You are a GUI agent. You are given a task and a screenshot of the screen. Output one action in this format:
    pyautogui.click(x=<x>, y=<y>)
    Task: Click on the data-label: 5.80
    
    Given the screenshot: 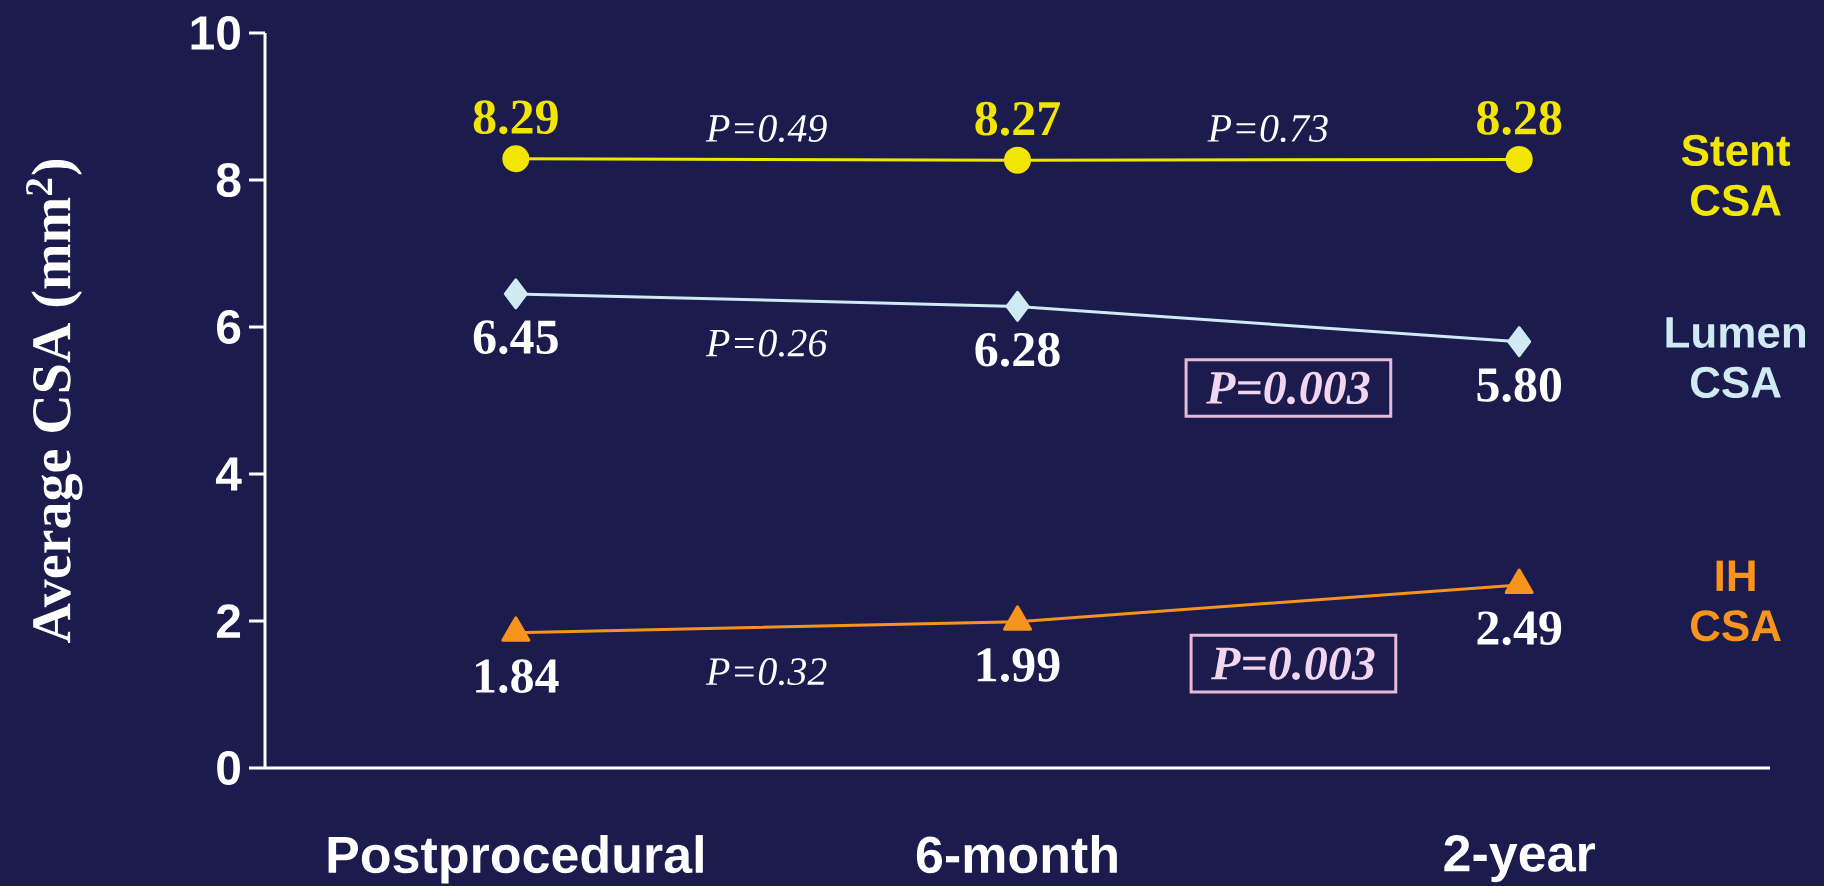 What is the action you would take?
    pyautogui.click(x=1519, y=385)
    